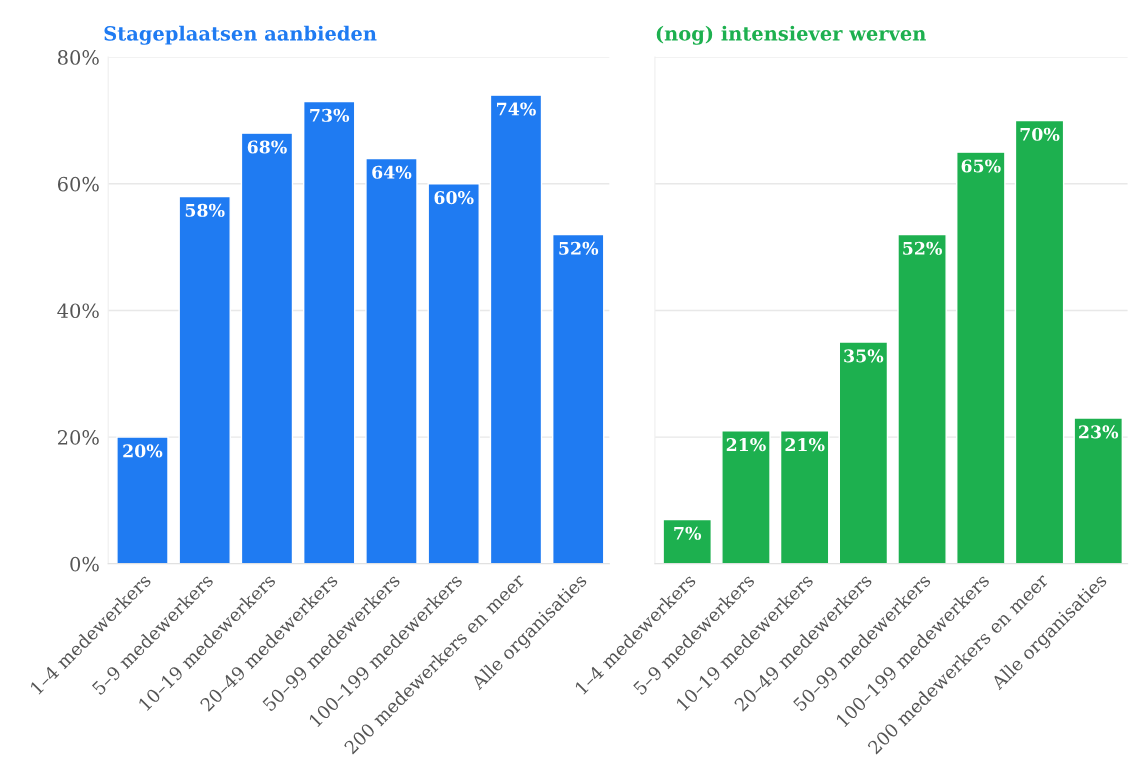 The image size is (1139, 783). What do you see at coordinates (78, 437) in the screenshot?
I see `y-tick-label: 20%` at bounding box center [78, 437].